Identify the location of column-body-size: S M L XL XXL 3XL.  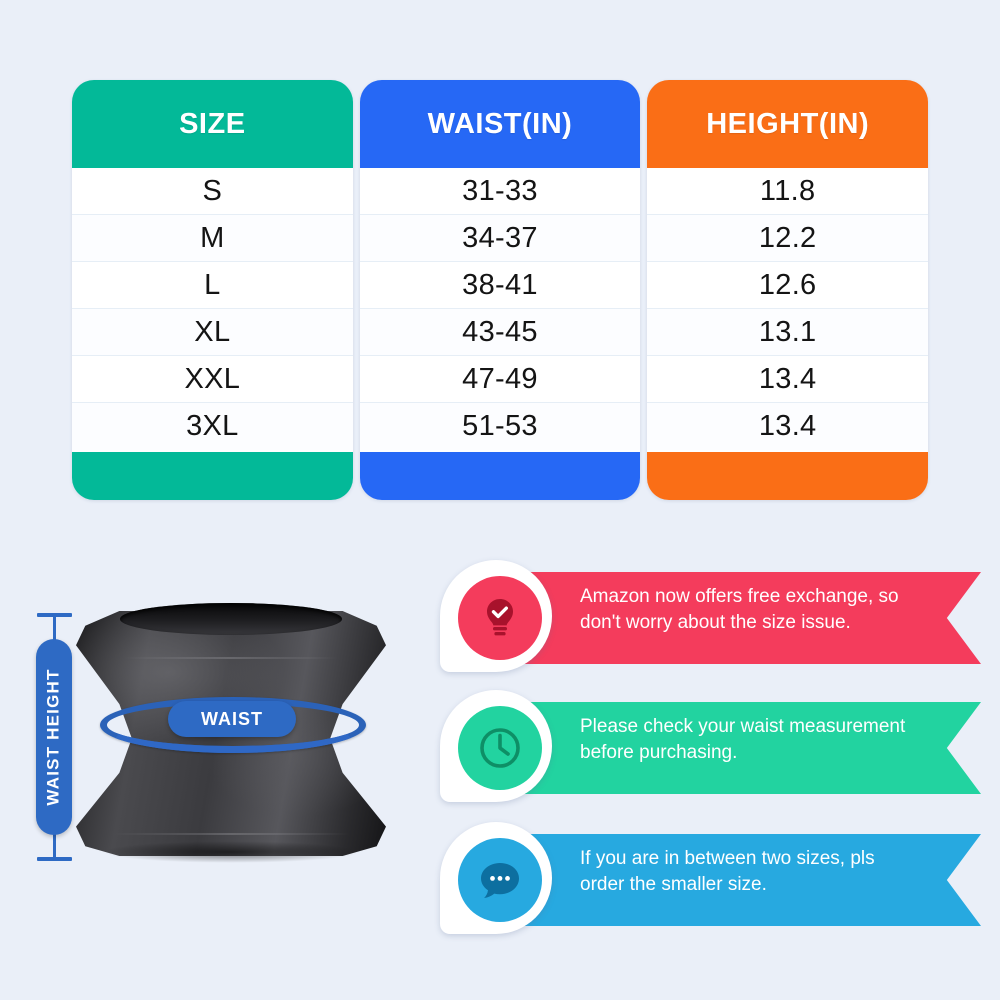
(212, 310).